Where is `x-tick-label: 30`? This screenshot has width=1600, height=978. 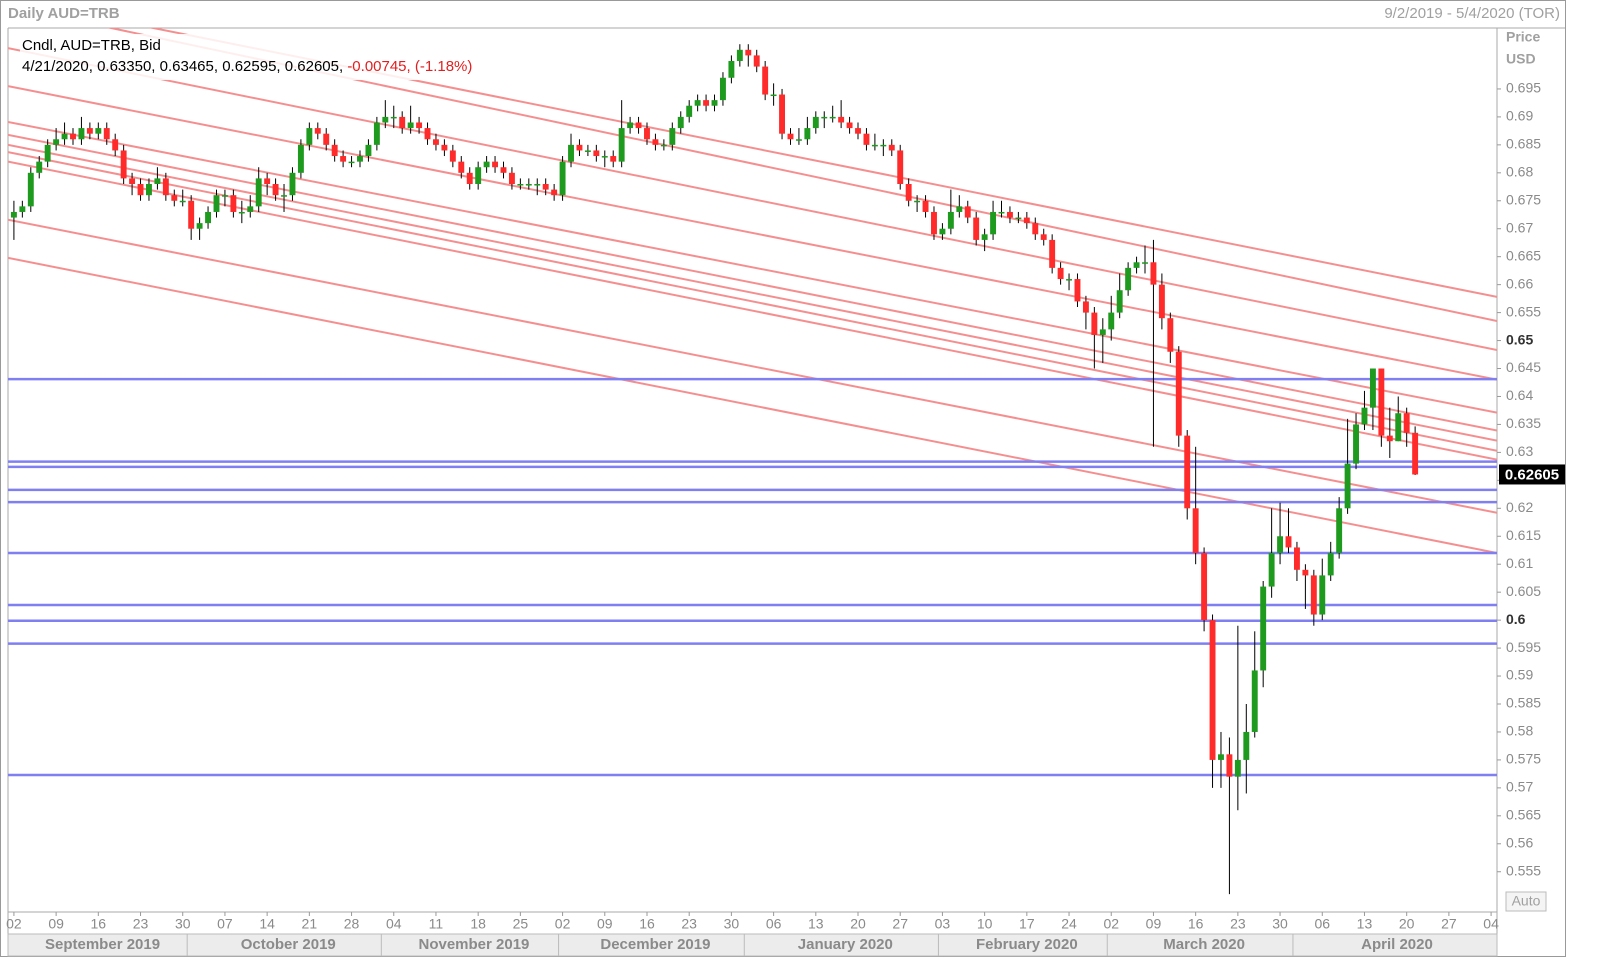 x-tick-label: 30 is located at coordinates (1280, 924).